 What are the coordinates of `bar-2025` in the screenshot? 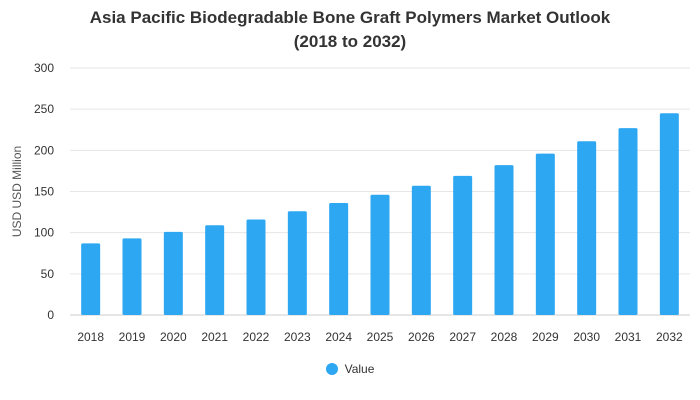 It's located at (380, 254).